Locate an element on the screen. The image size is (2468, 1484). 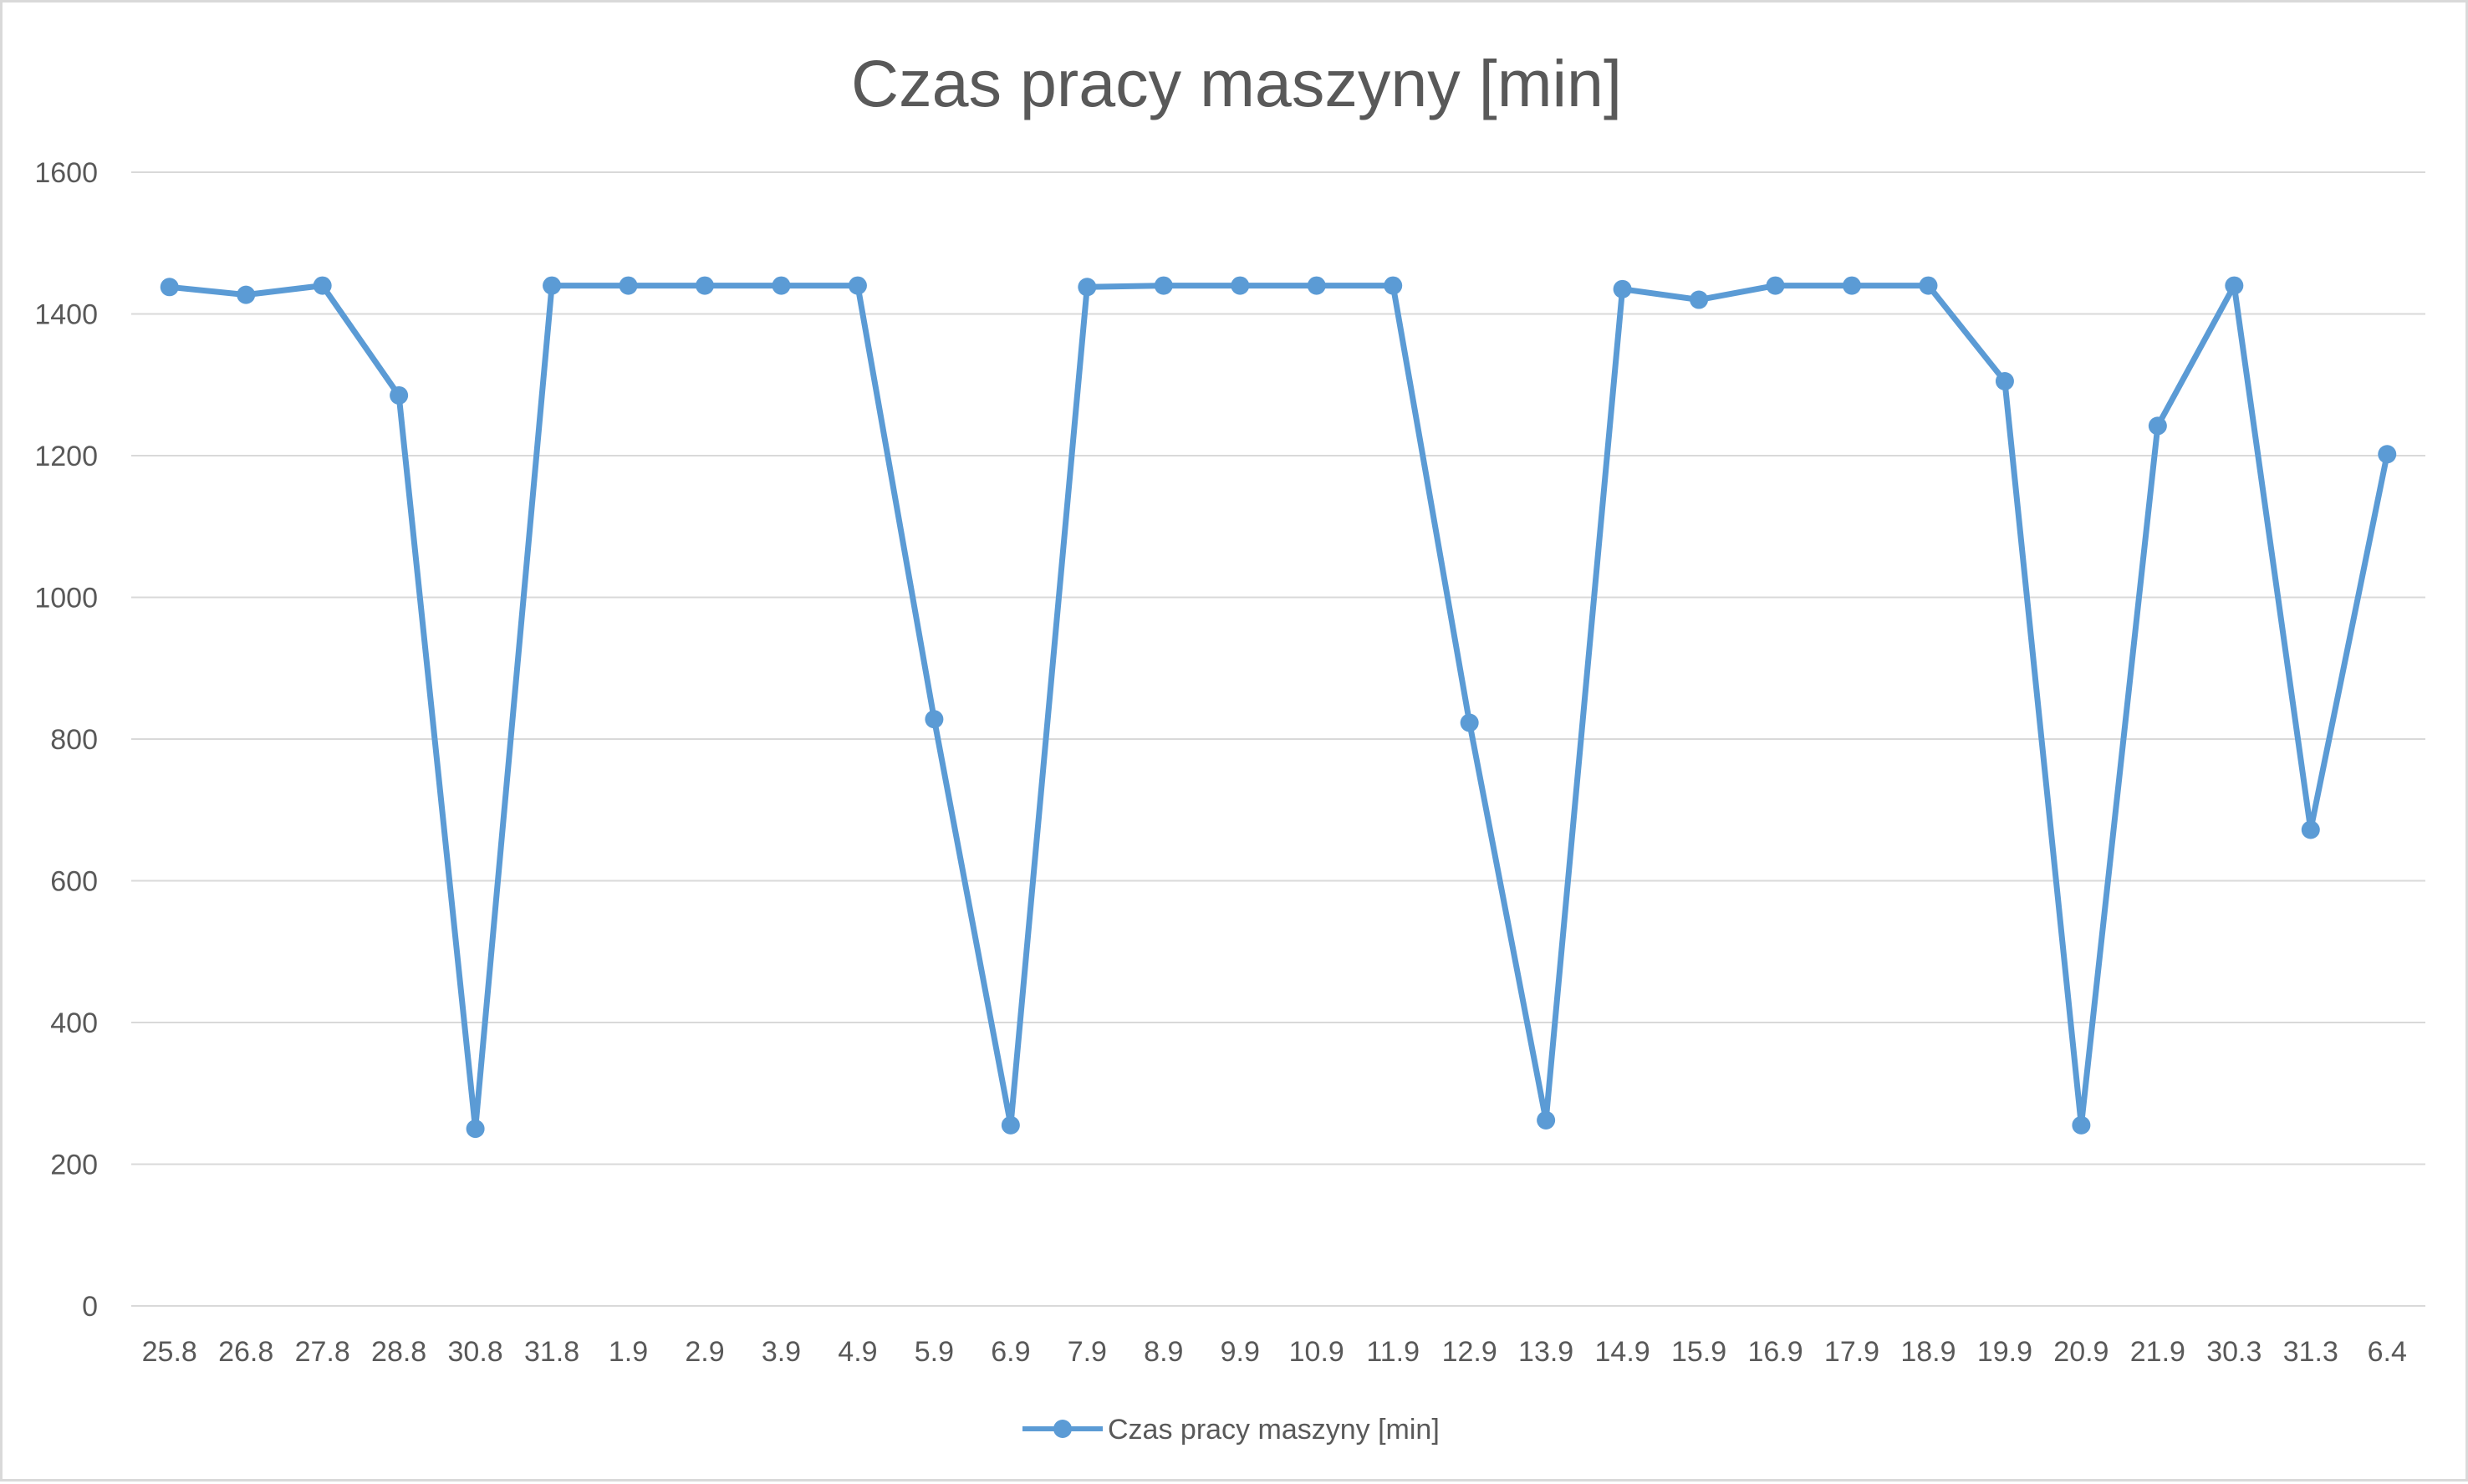
x-tick-label: 14.9 is located at coordinates (1622, 1352).